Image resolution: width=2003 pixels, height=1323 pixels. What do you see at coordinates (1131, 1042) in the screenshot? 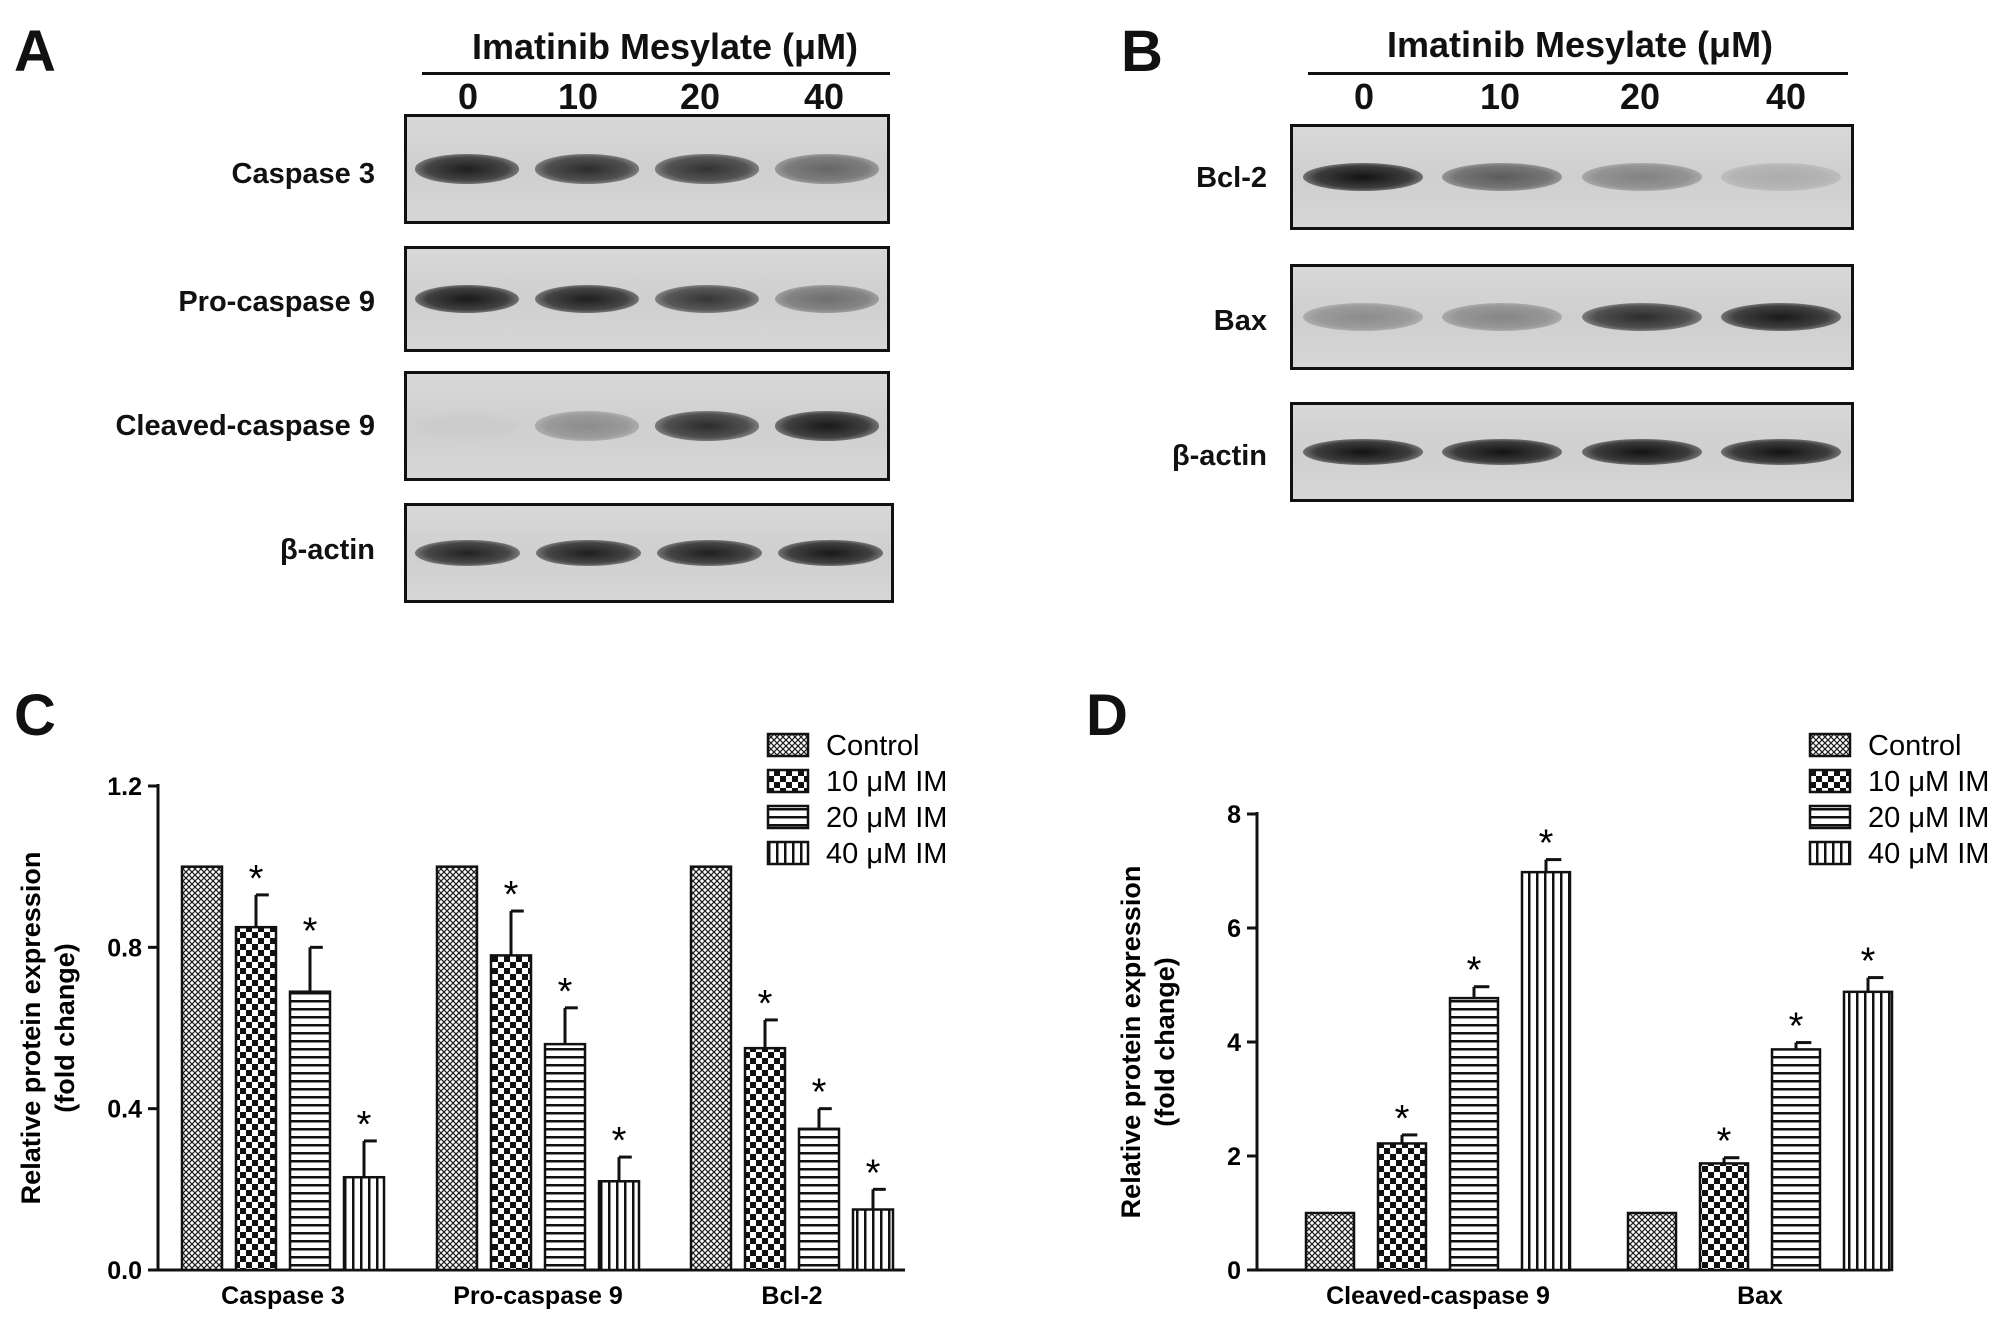
I see `y-axis-label: Relative protein expression` at bounding box center [1131, 1042].